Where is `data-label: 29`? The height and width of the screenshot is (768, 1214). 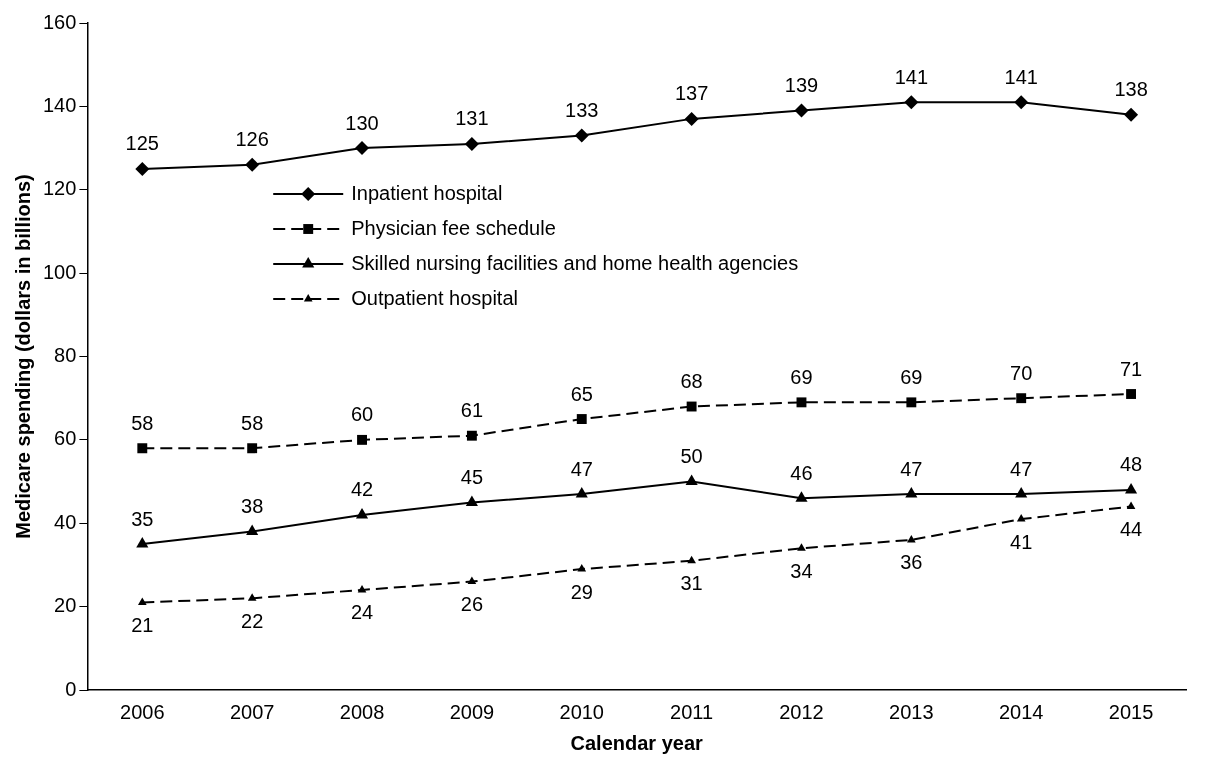
data-label: 29 is located at coordinates (581, 591).